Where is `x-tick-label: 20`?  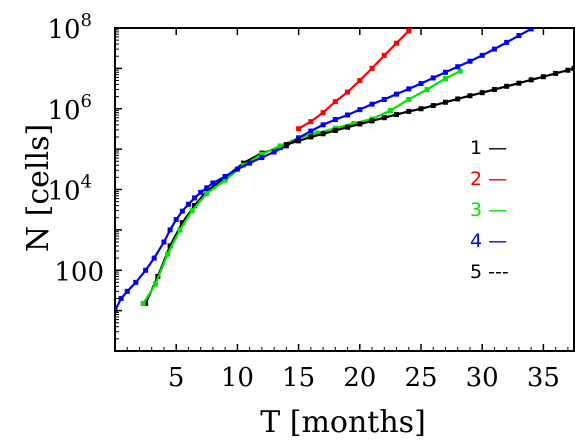
x-tick-label: 20 is located at coordinates (359, 378).